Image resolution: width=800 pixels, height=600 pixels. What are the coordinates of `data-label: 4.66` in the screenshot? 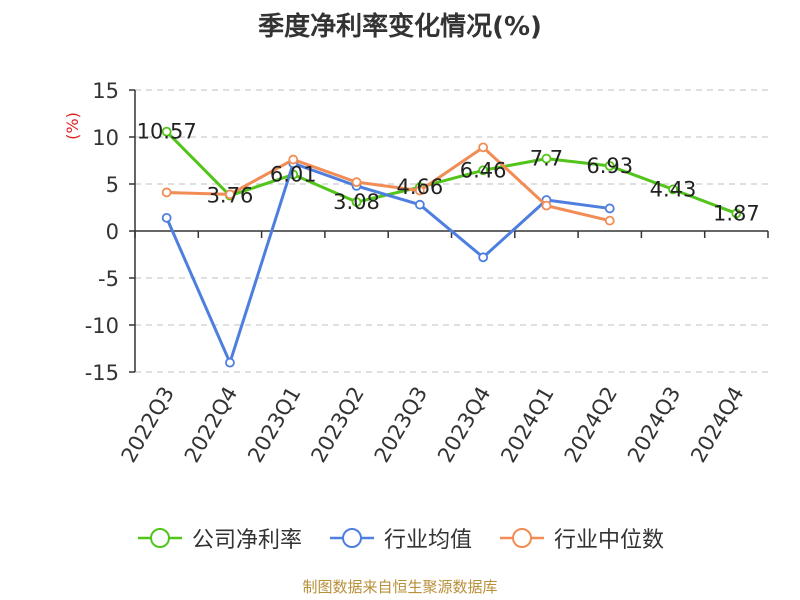 It's located at (419, 187).